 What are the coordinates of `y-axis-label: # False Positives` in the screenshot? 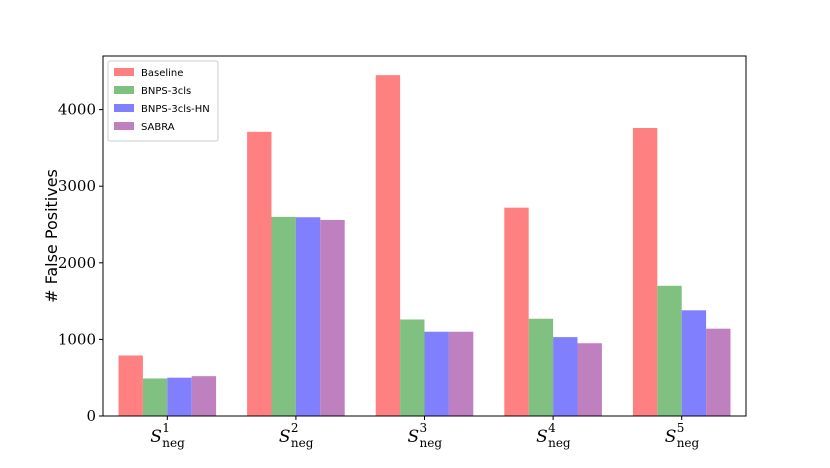 It's located at (51, 236).